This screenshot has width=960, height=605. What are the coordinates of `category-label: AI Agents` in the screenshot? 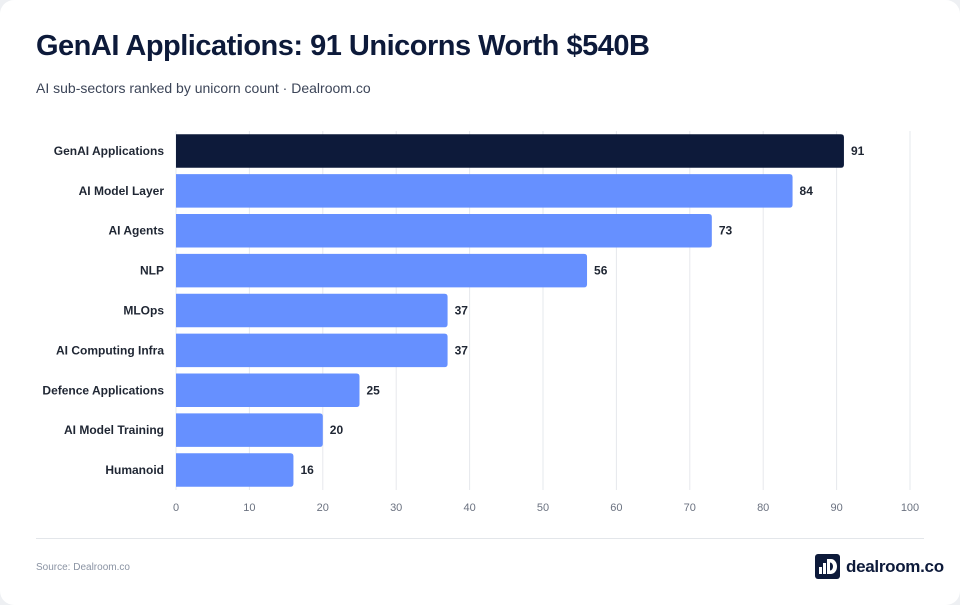 It's located at (136, 231).